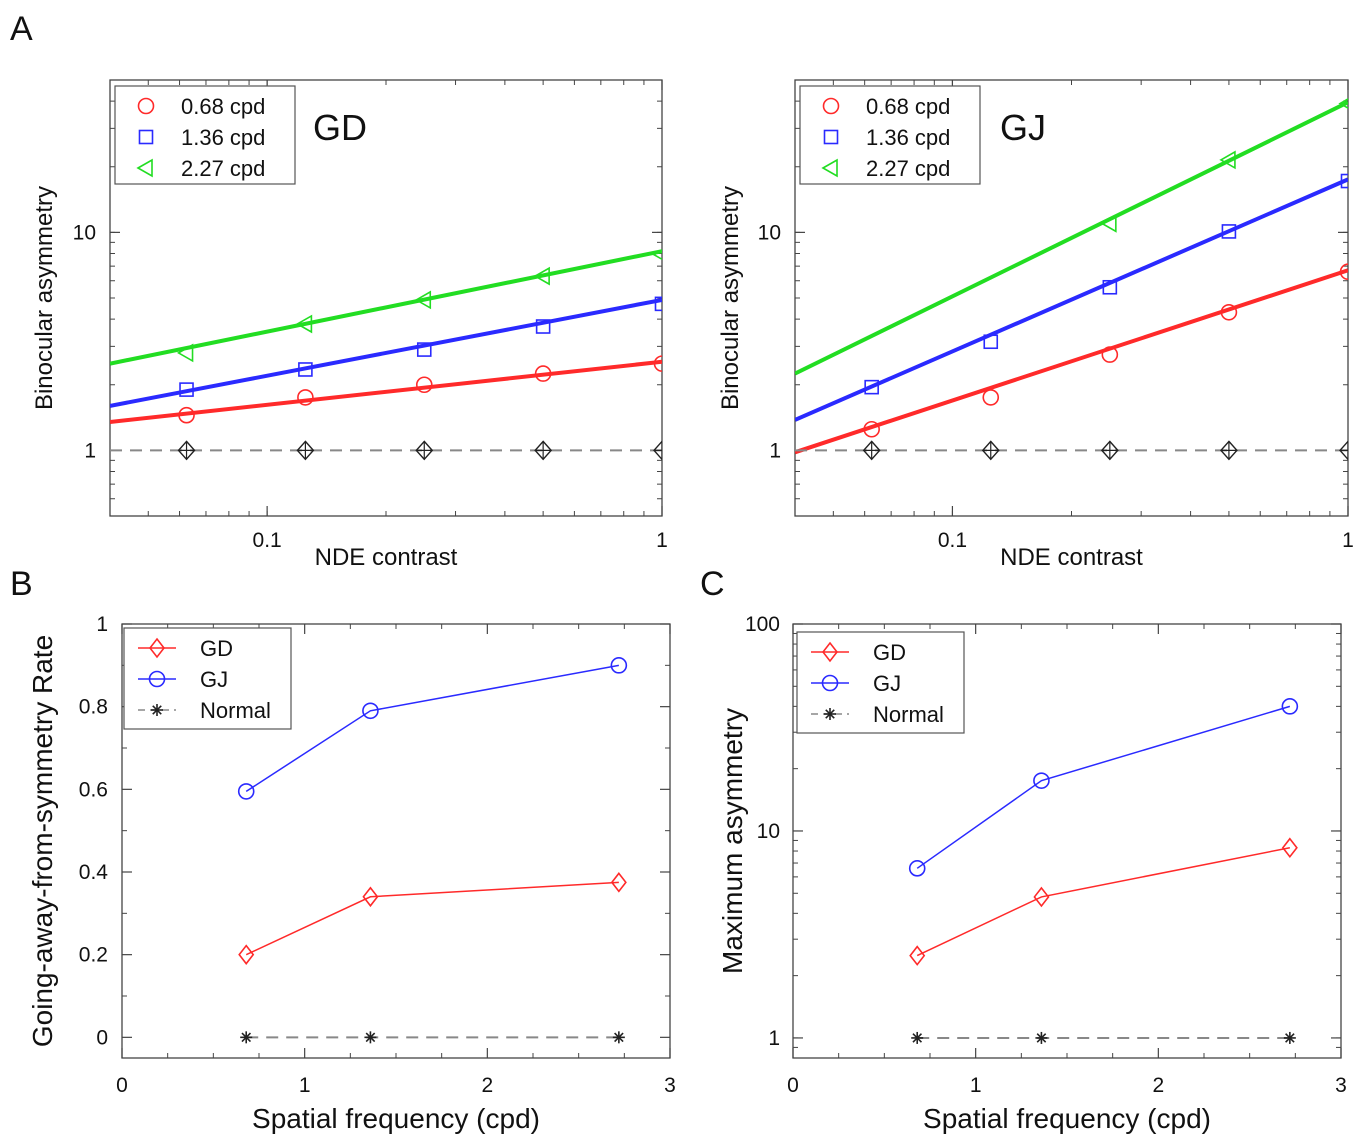 This screenshot has height=1138, width=1361. I want to click on x-tick-label: 3, so click(1341, 1085).